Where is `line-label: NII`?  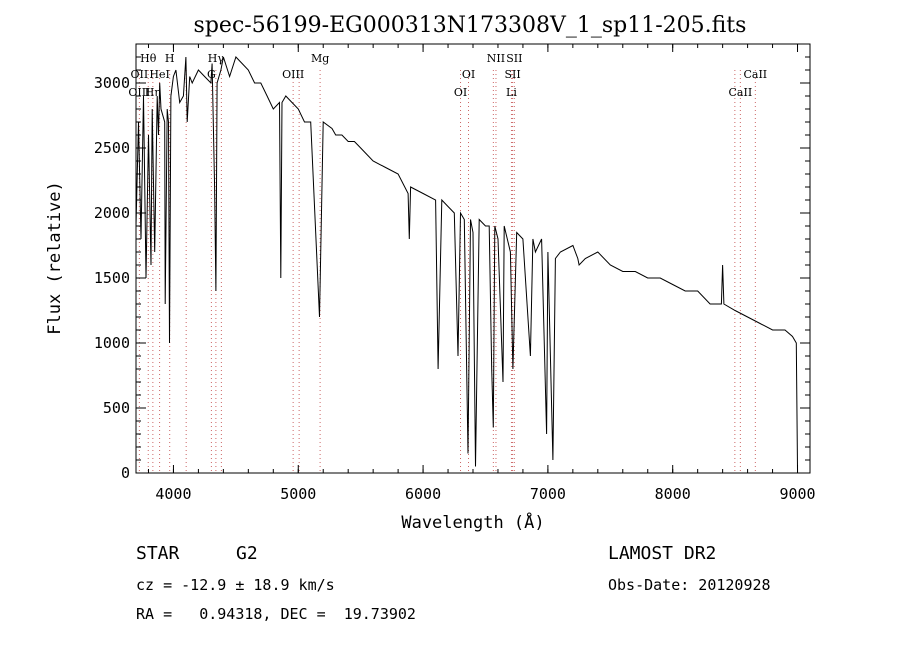
line-label: NII is located at coordinates (496, 58).